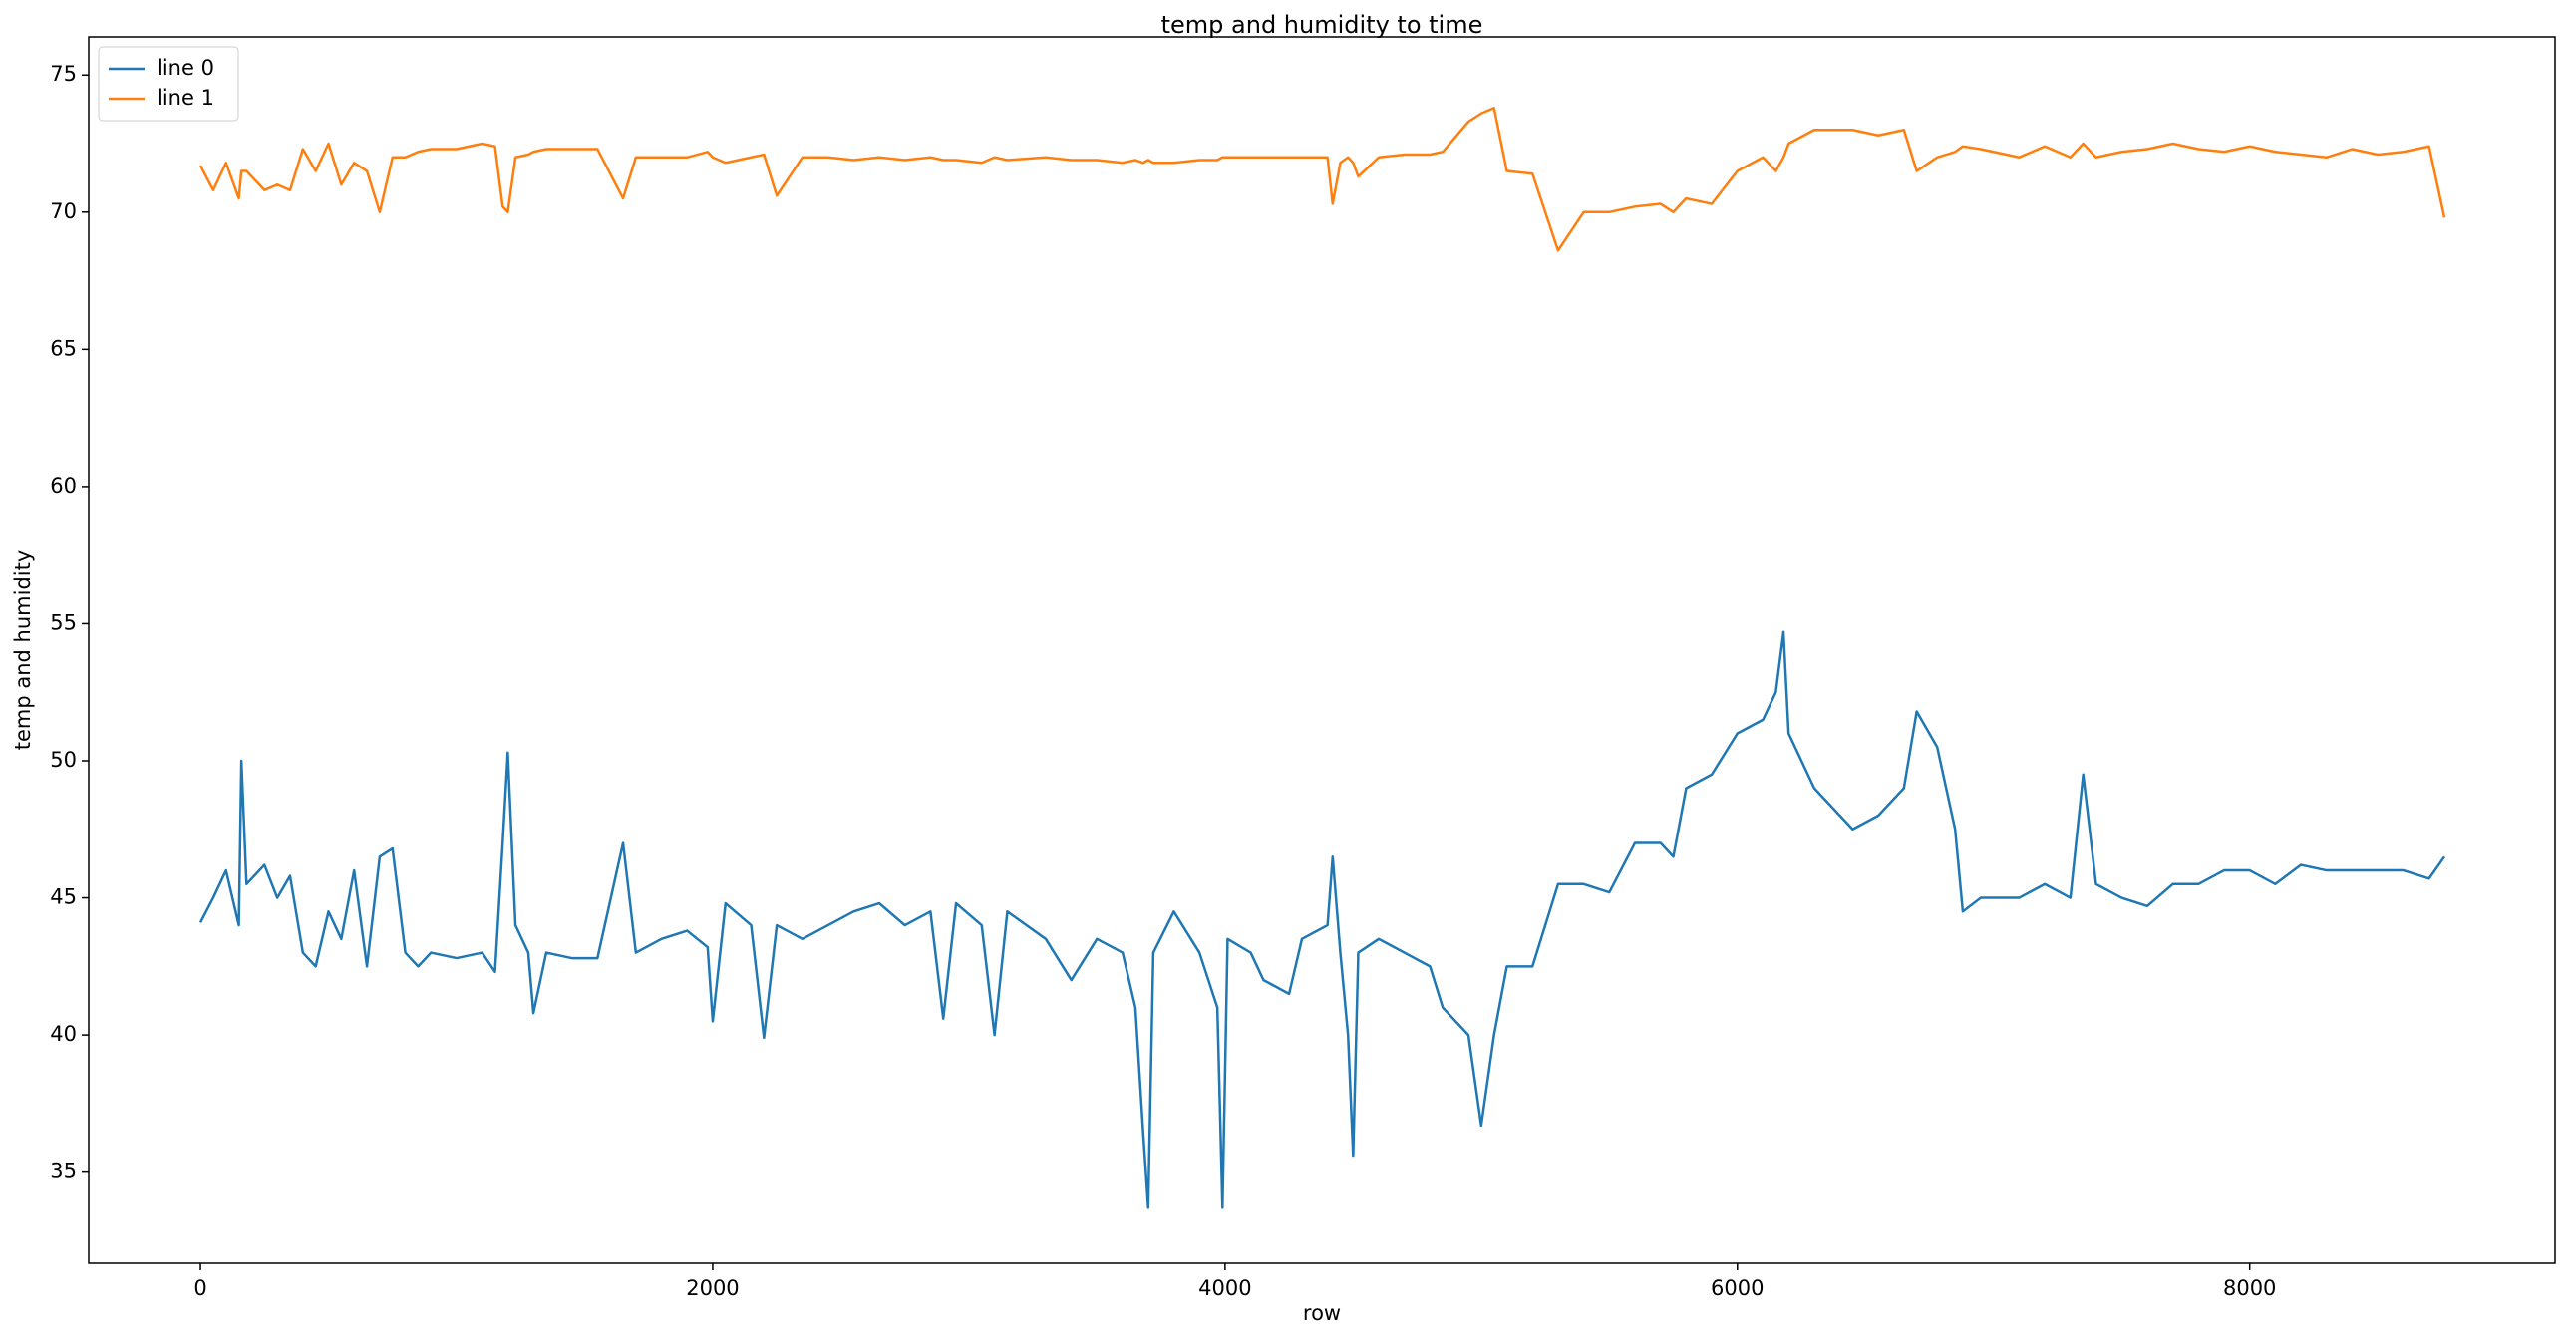 The width and height of the screenshot is (2576, 1333). Describe the element at coordinates (63, 486) in the screenshot. I see `y-tick-label: 60` at that location.